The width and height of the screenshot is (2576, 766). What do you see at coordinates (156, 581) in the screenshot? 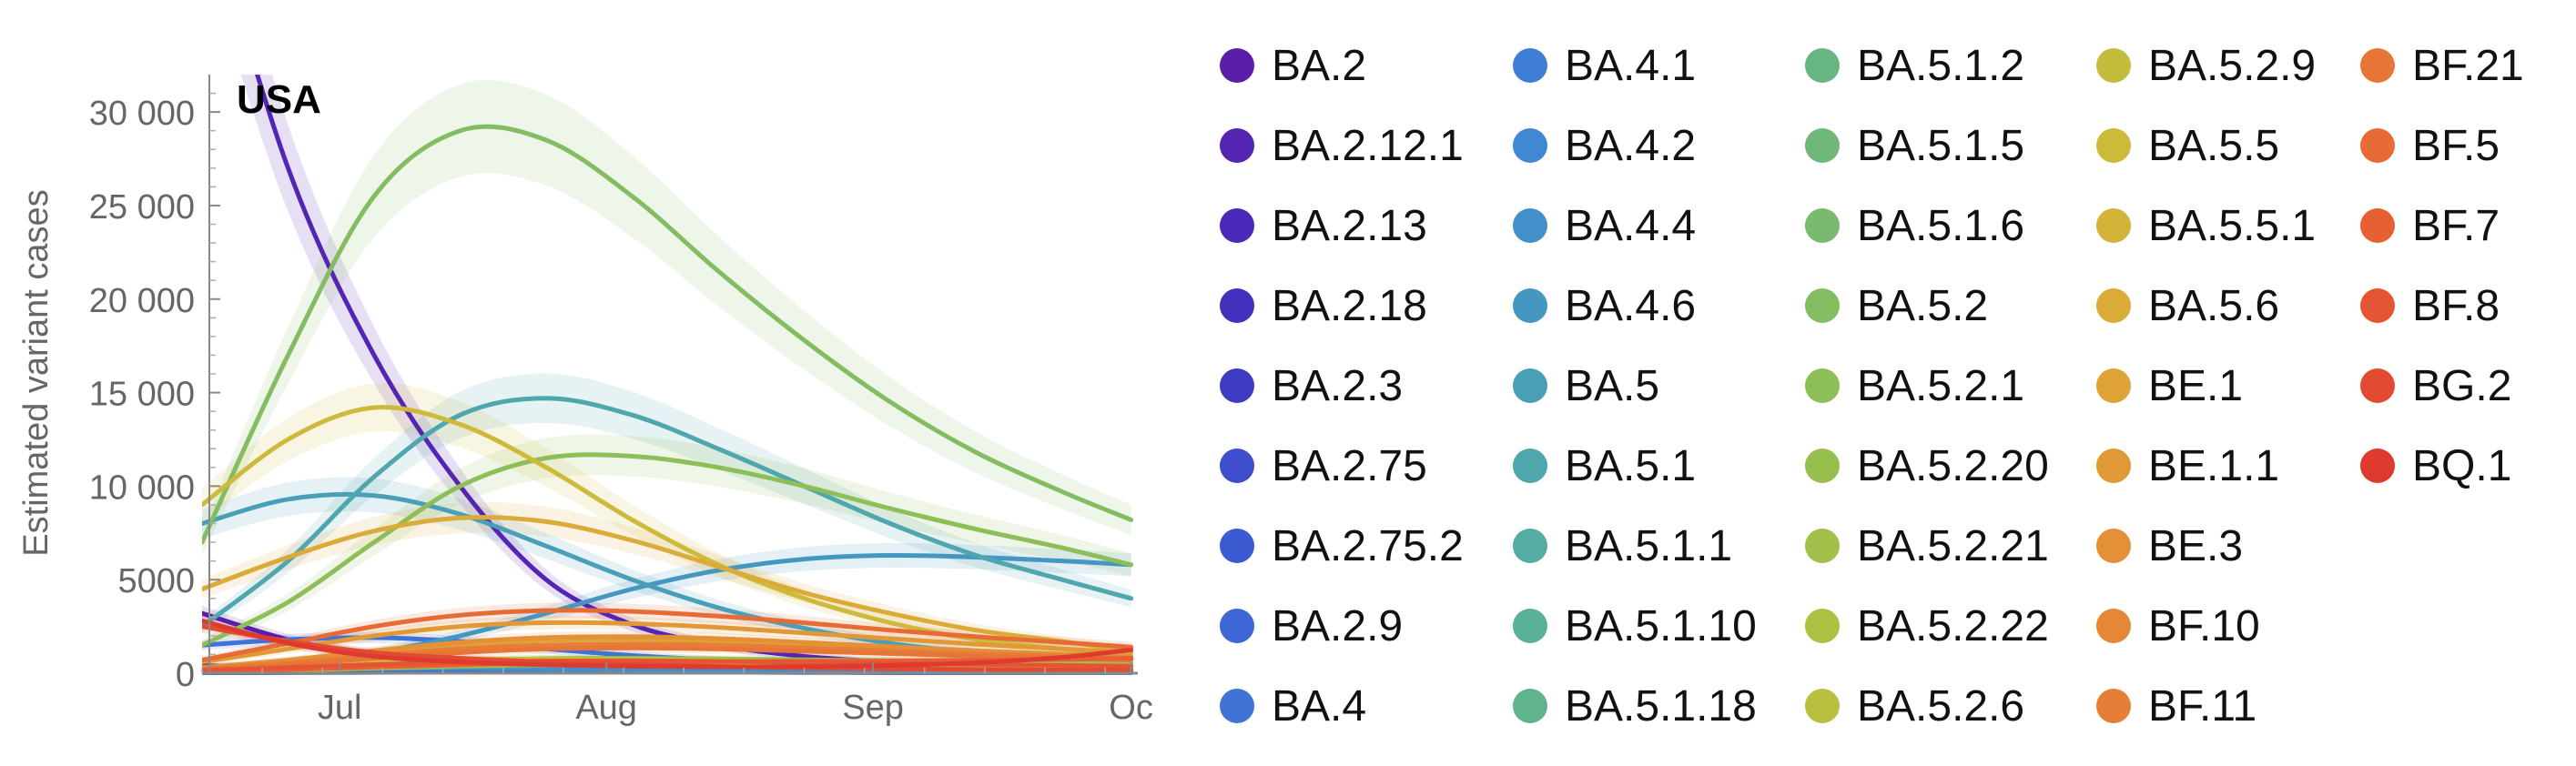
I see `y-tick-label: 5000` at bounding box center [156, 581].